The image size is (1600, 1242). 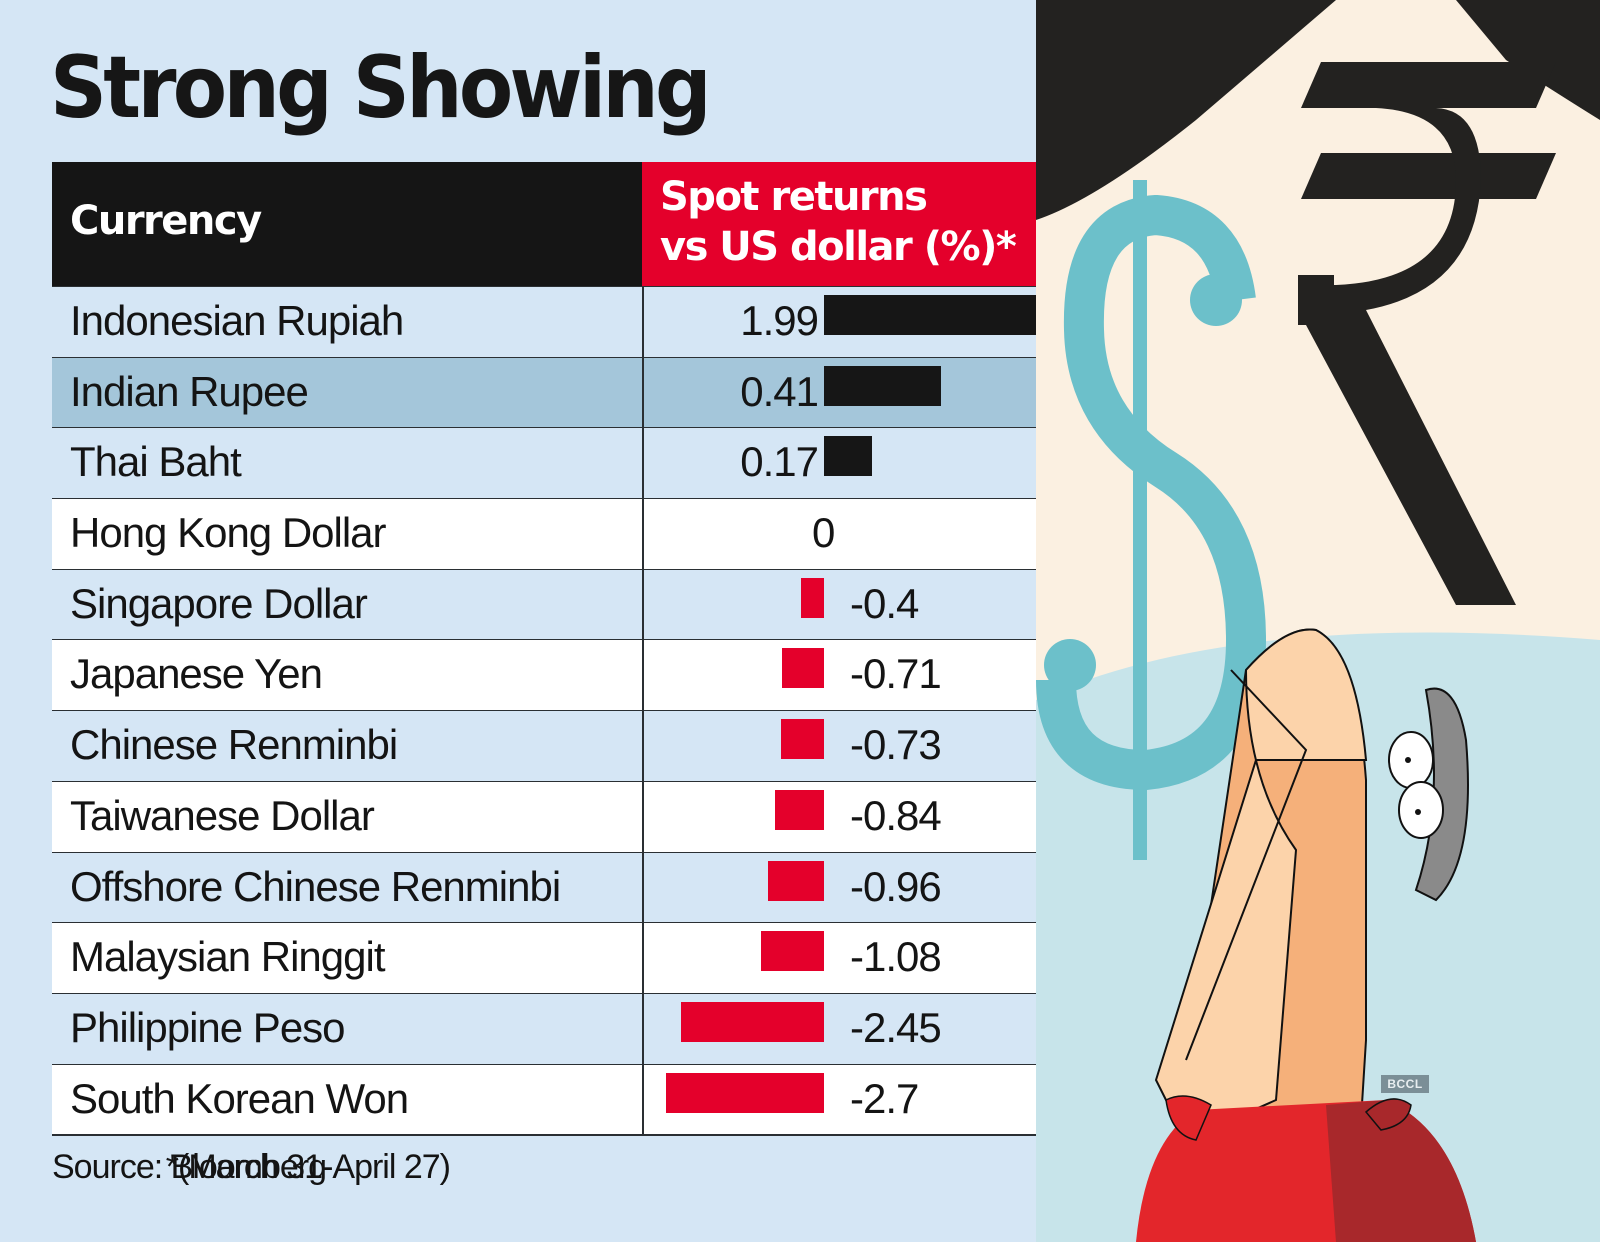 I want to click on date-range-note: *(March 31-April 27), so click(x=308, y=1167).